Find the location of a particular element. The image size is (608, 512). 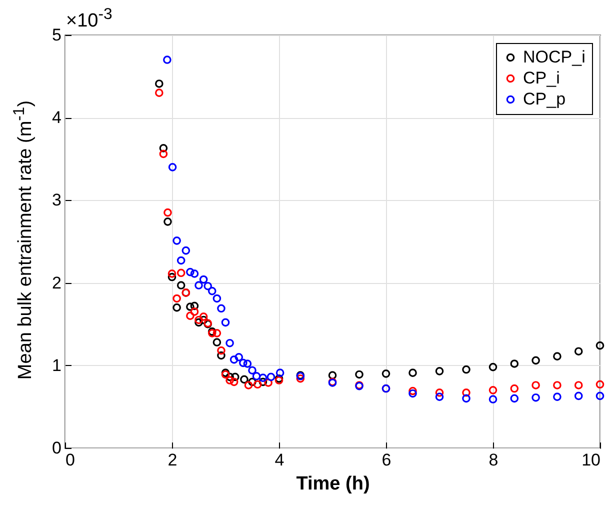

x-axis-title: Time (h) is located at coordinates (333, 484).